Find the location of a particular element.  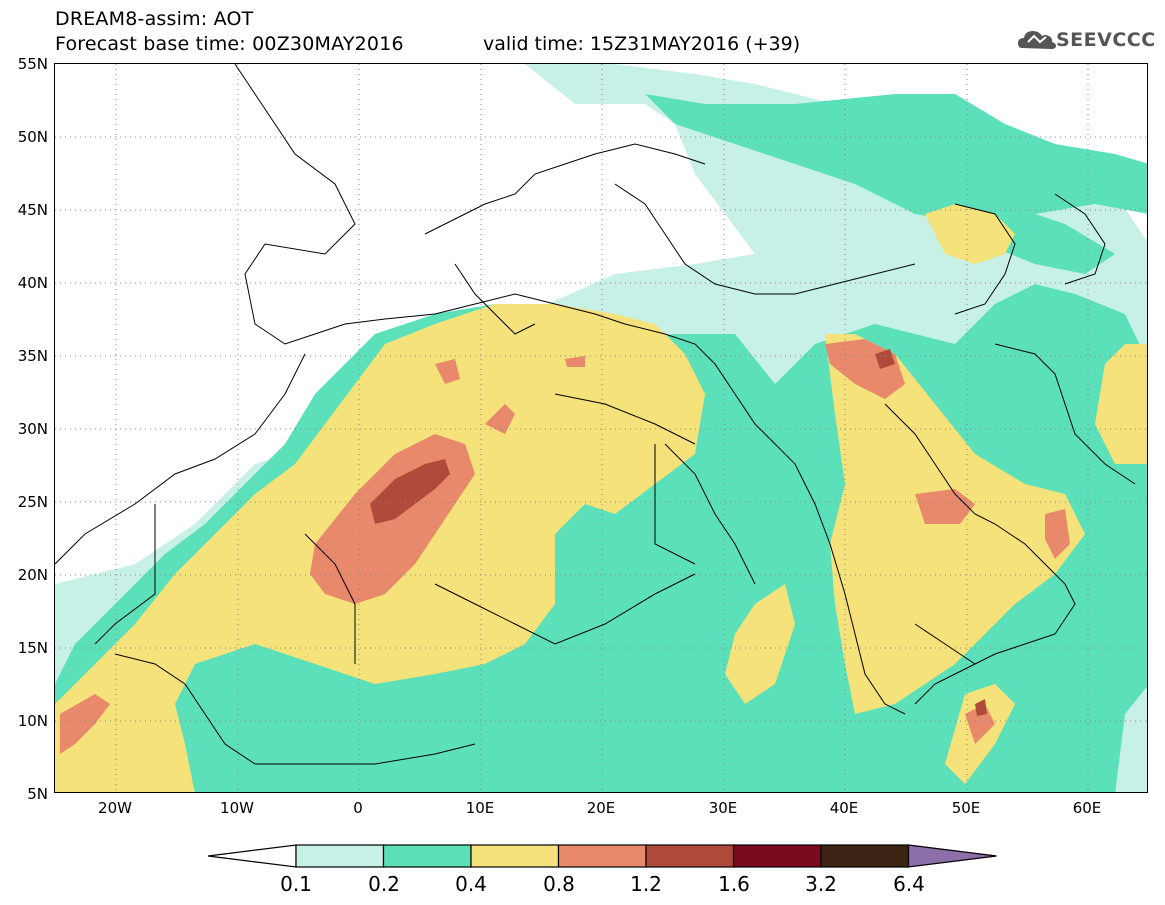

colorbar-label-0.8: 0.8 is located at coordinates (559, 884).